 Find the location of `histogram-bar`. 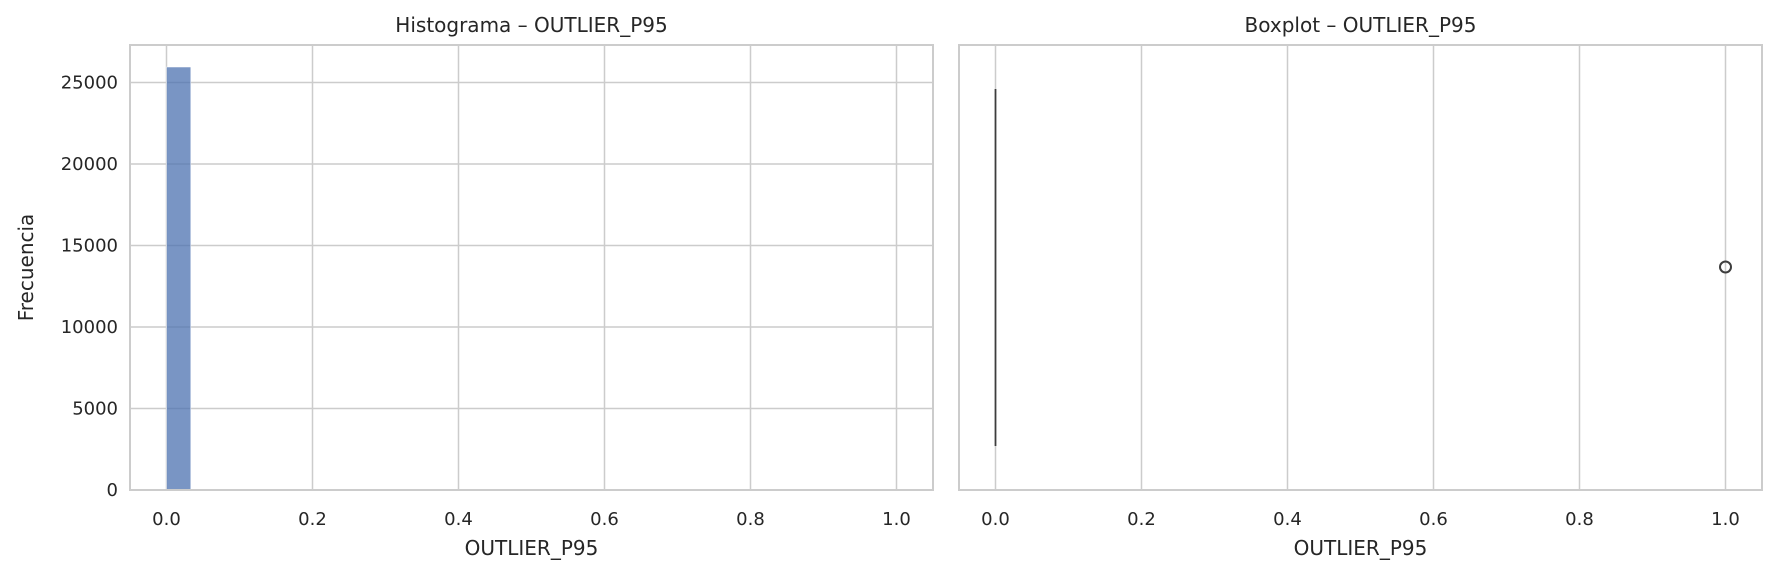

histogram-bar is located at coordinates (179, 278).